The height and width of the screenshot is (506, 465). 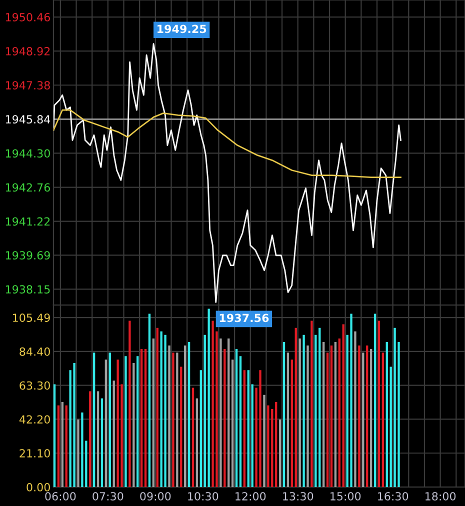 What do you see at coordinates (298, 496) in the screenshot?
I see `x-tick-label: 13:30` at bounding box center [298, 496].